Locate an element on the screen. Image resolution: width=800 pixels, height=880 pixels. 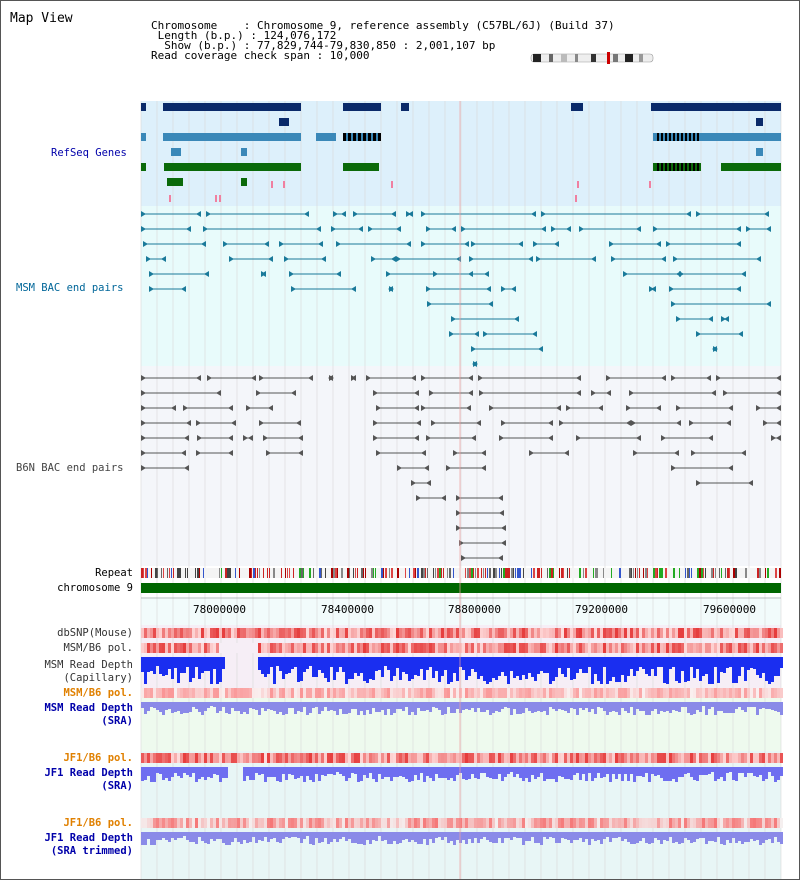
msm-depth-capillary-sublabel: (Capillary) is located at coordinates (98, 678).